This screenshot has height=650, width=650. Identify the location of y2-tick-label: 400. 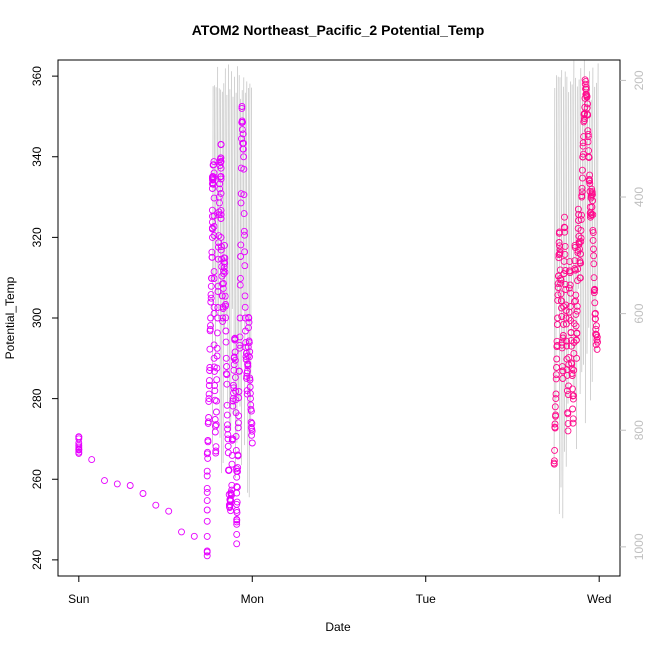
(639, 197).